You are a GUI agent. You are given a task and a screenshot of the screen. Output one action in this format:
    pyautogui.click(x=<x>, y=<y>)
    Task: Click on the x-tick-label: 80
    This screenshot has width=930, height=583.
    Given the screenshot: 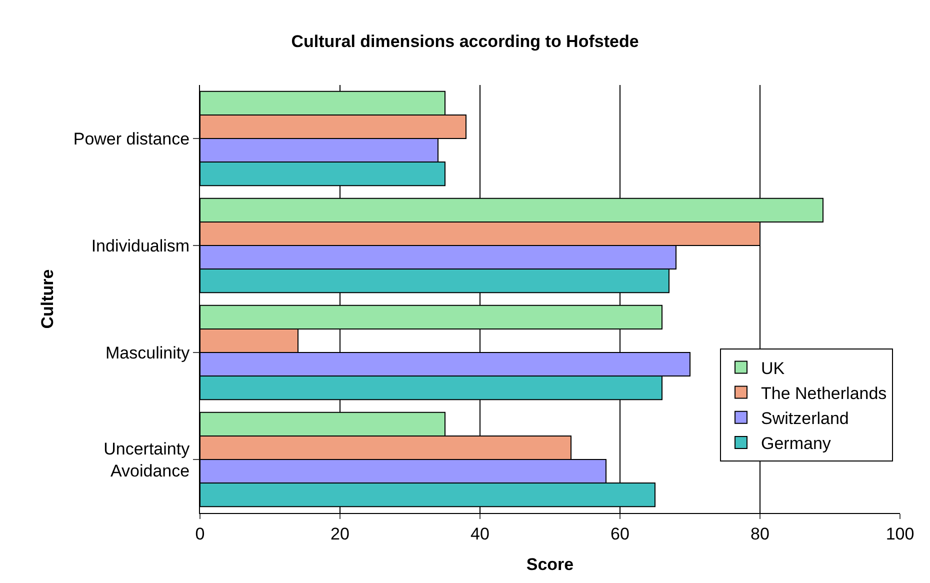 What is the action you would take?
    pyautogui.click(x=760, y=534)
    